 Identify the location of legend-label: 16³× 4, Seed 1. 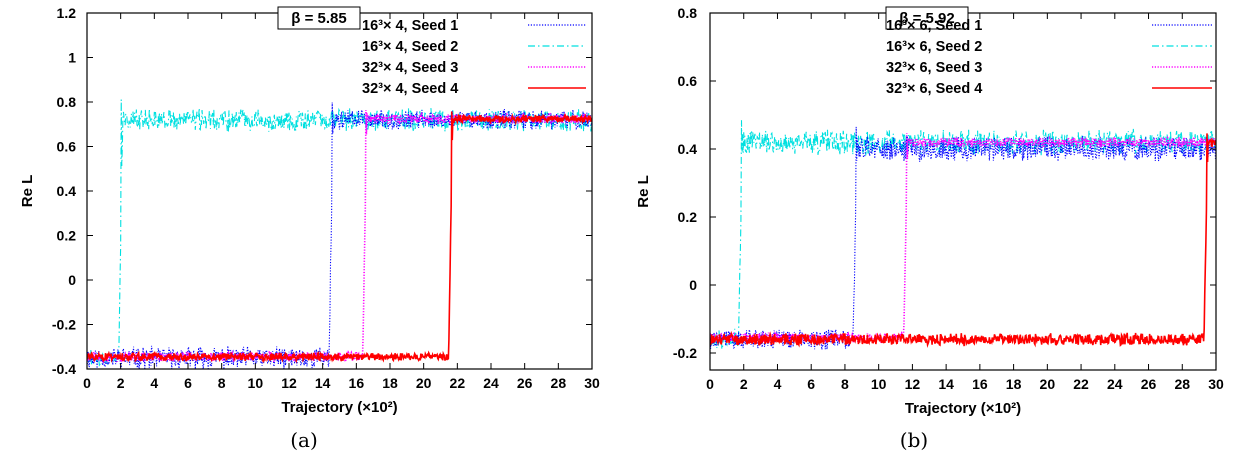
(410, 26).